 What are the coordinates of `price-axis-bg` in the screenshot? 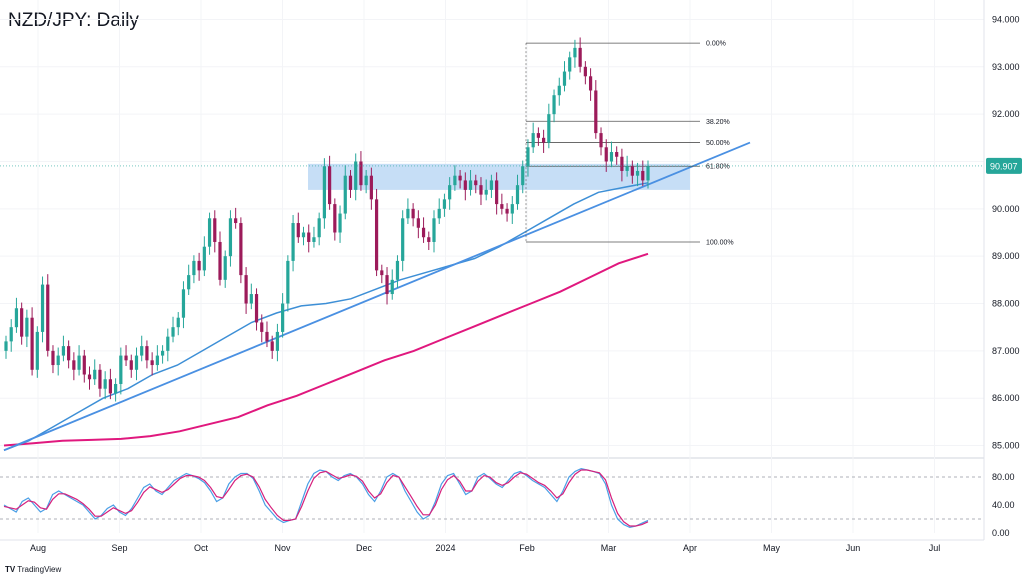 It's located at (1004, 288).